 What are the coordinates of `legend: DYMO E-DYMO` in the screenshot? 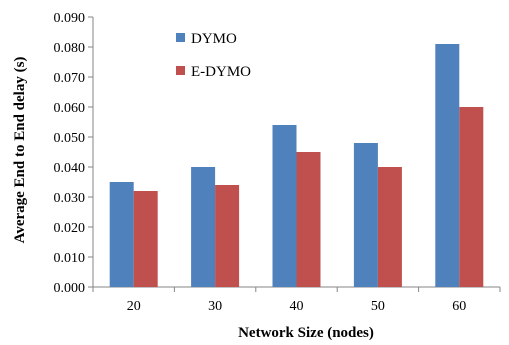 It's located at (213, 55).